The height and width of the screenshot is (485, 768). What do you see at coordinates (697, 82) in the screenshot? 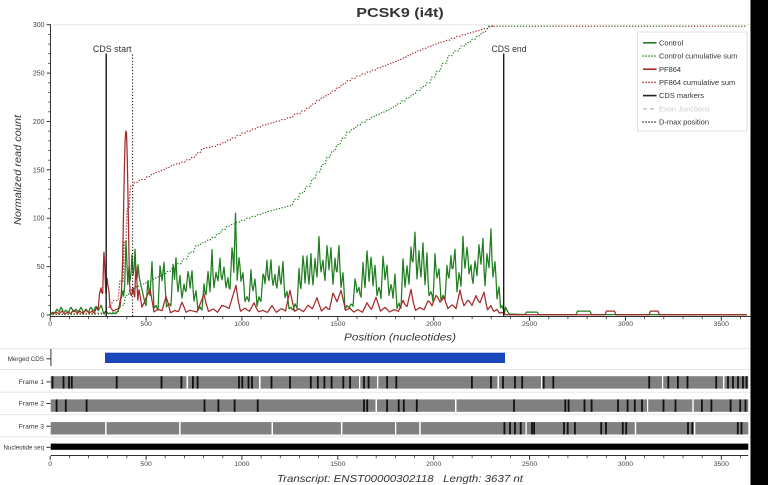
I see `svg-text: PF864 cumulative sum` at bounding box center [697, 82].